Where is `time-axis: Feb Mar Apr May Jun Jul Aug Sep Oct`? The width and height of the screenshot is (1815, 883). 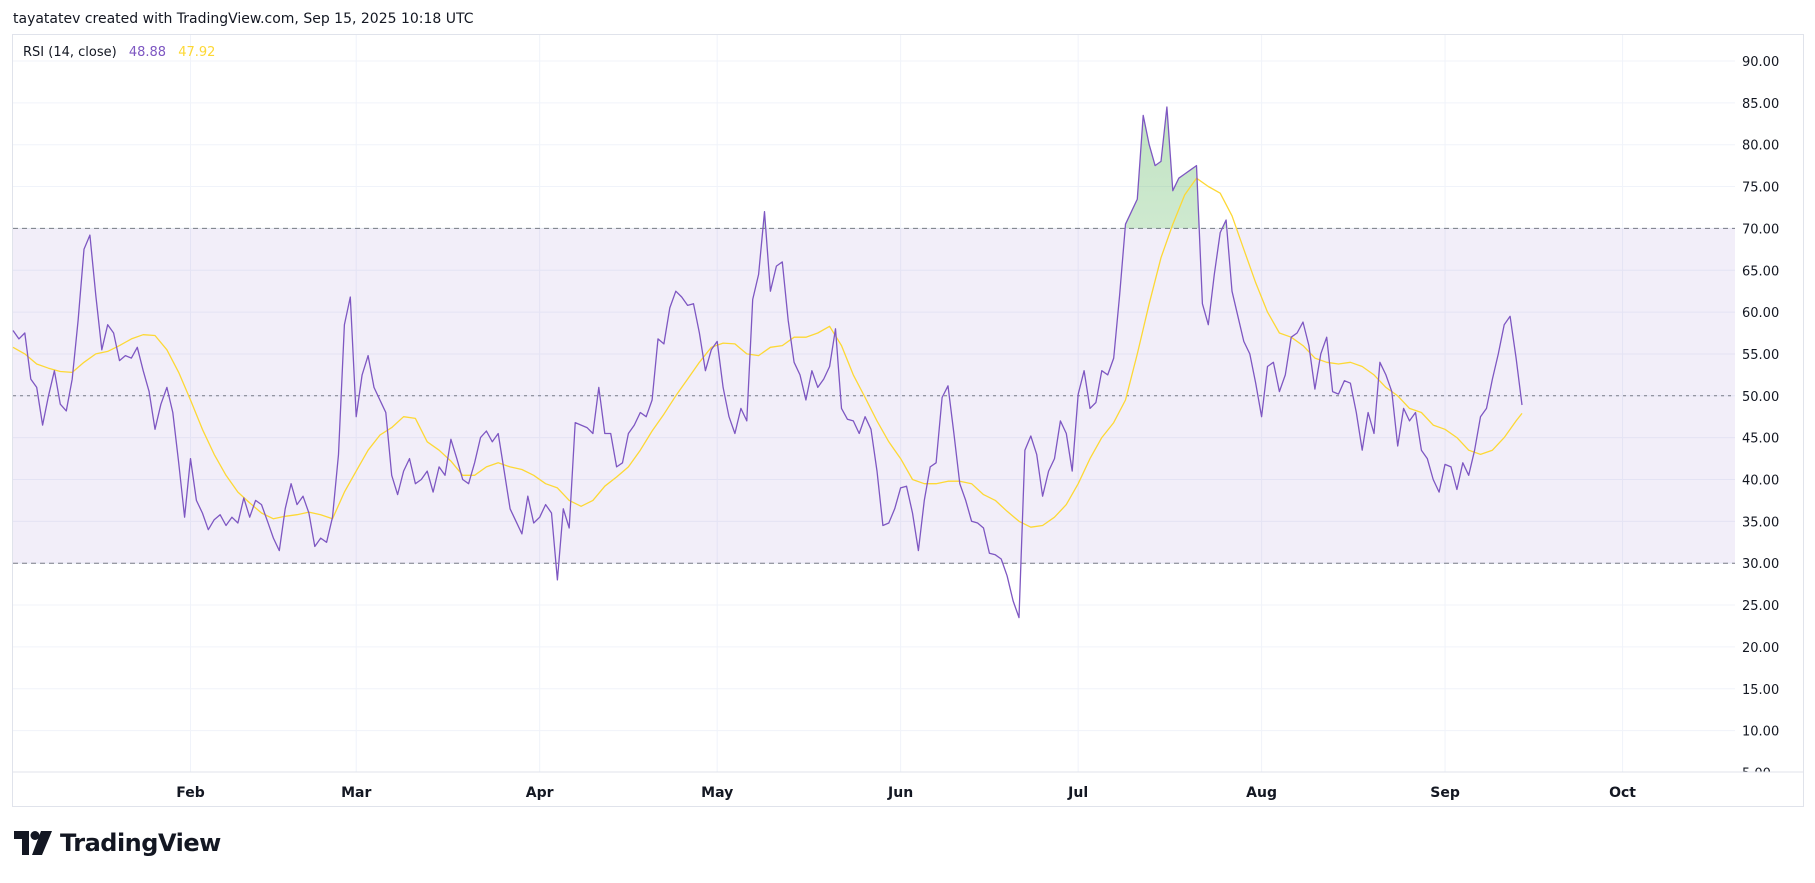
time-axis: Feb Mar Apr May Jun Jul Aug Sep Oct is located at coordinates (908, 786).